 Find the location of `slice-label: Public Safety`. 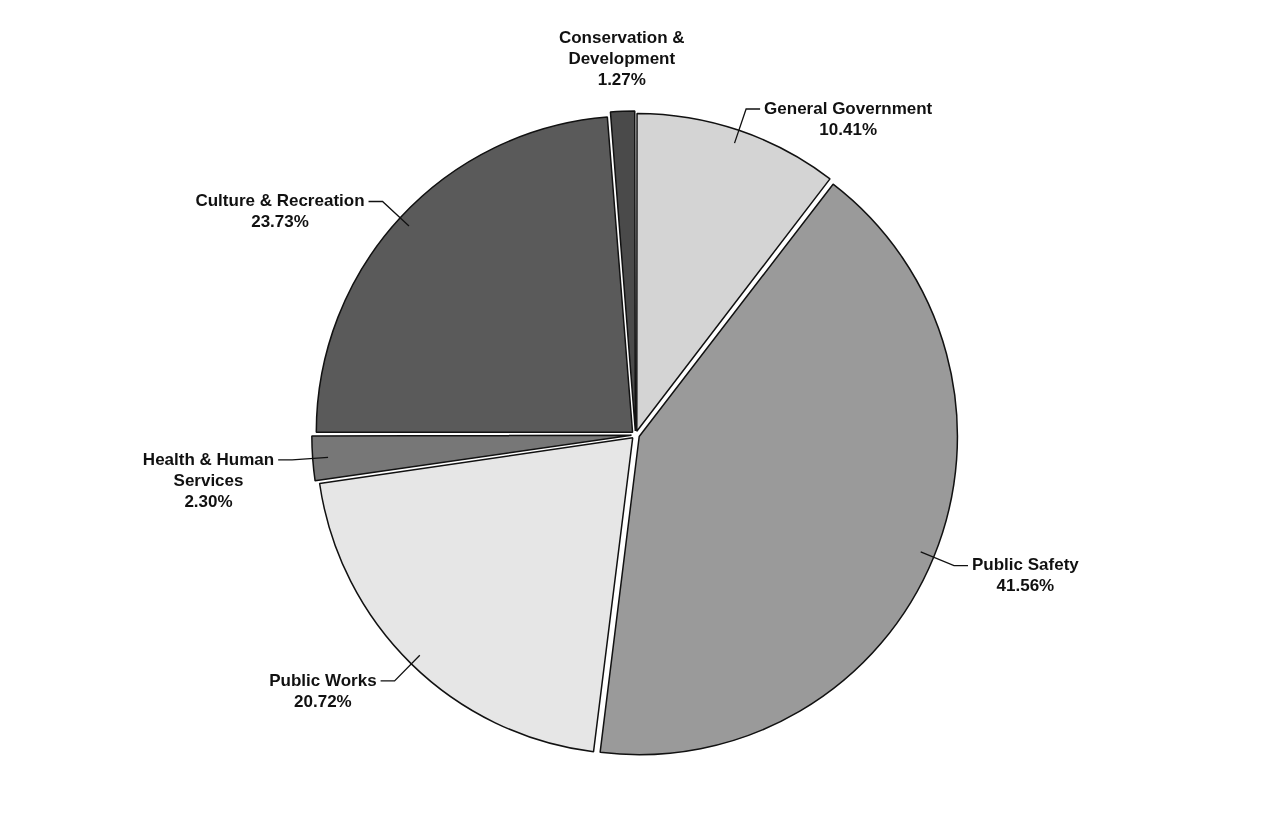

slice-label: Public Safety is located at coordinates (1026, 565).